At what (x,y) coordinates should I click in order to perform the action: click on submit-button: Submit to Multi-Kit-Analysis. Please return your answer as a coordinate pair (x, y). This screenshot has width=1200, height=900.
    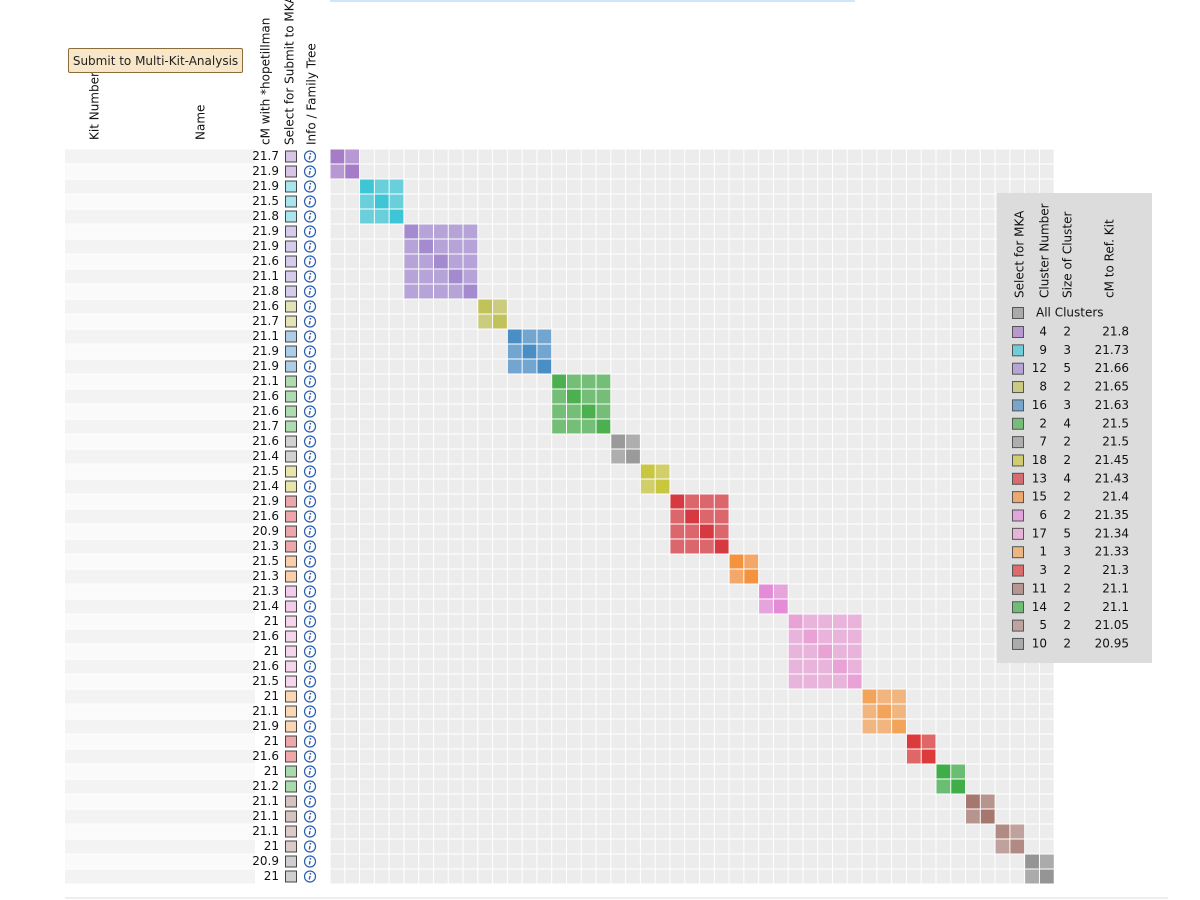
    Looking at the image, I should click on (155, 60).